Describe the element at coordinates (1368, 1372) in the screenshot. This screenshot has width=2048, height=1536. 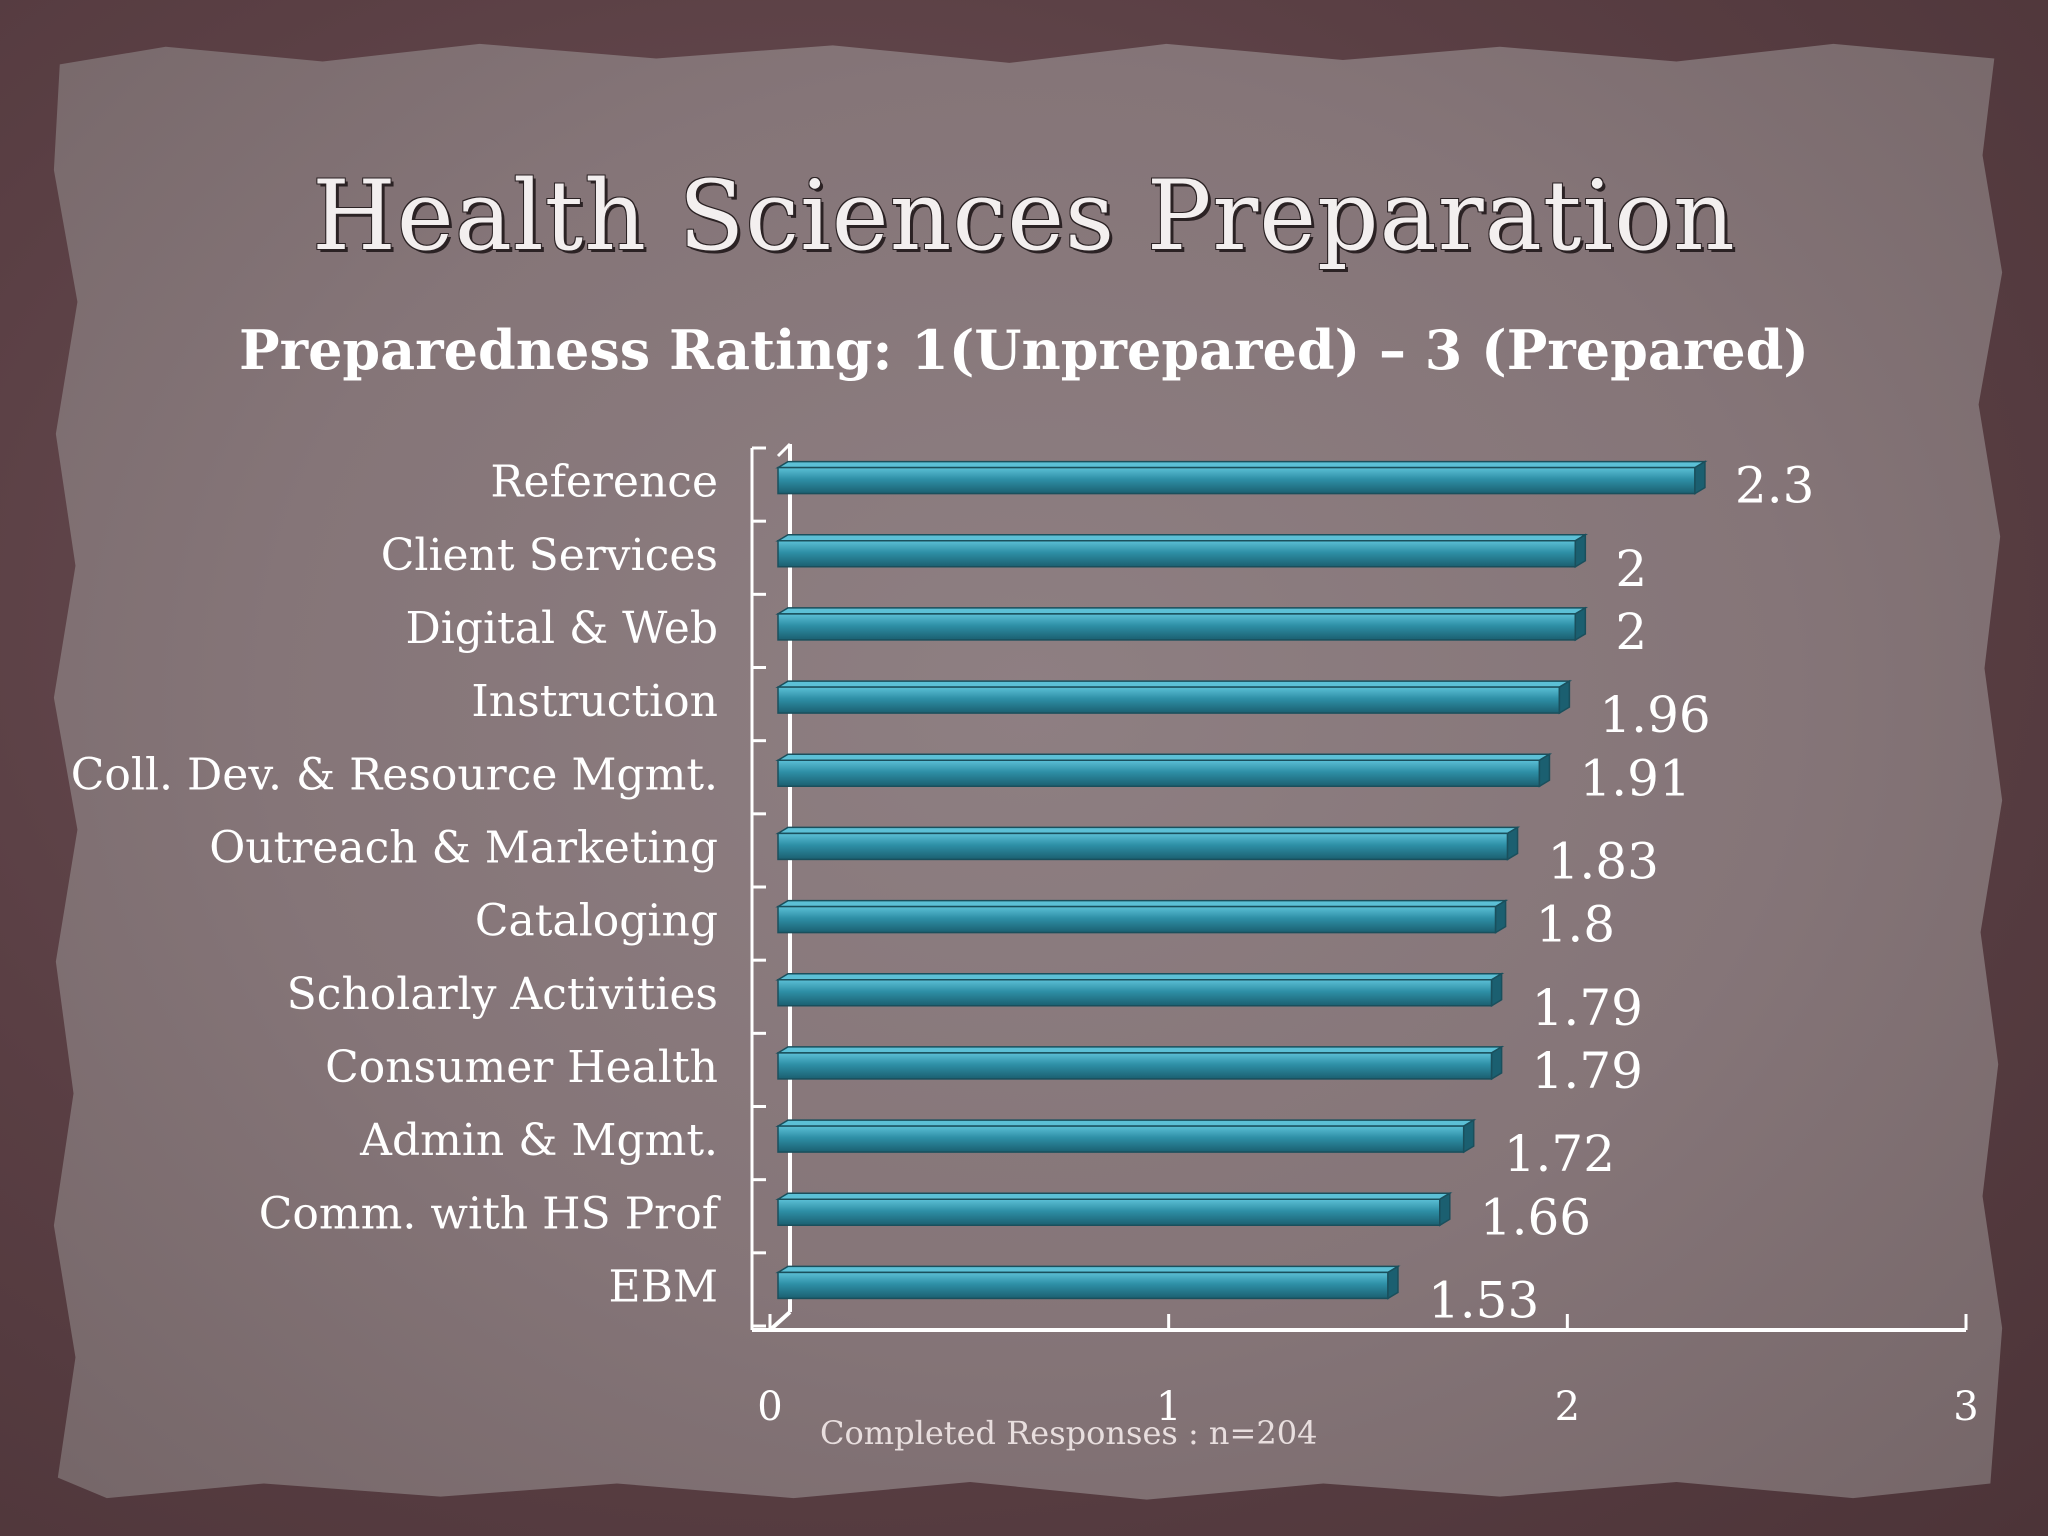
I see `x-axis-ticks: 0 1 2 3` at that location.